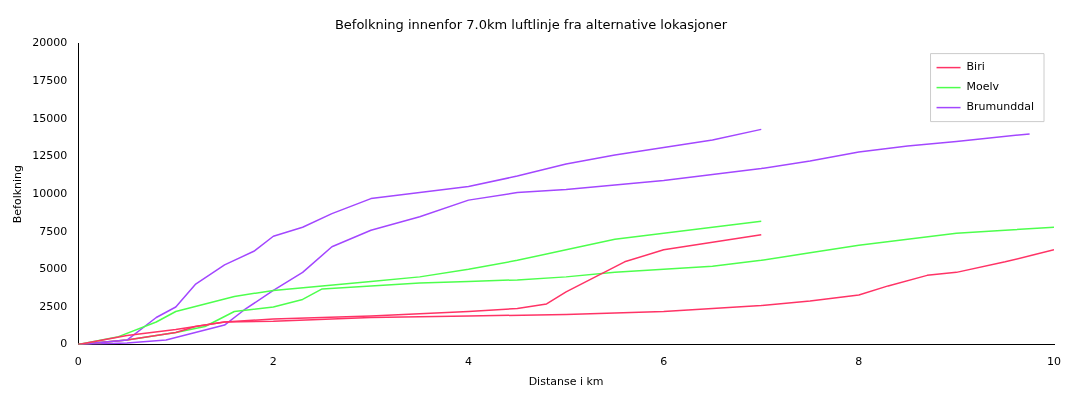  I want to click on y-tick-label: 15000, so click(50, 118).